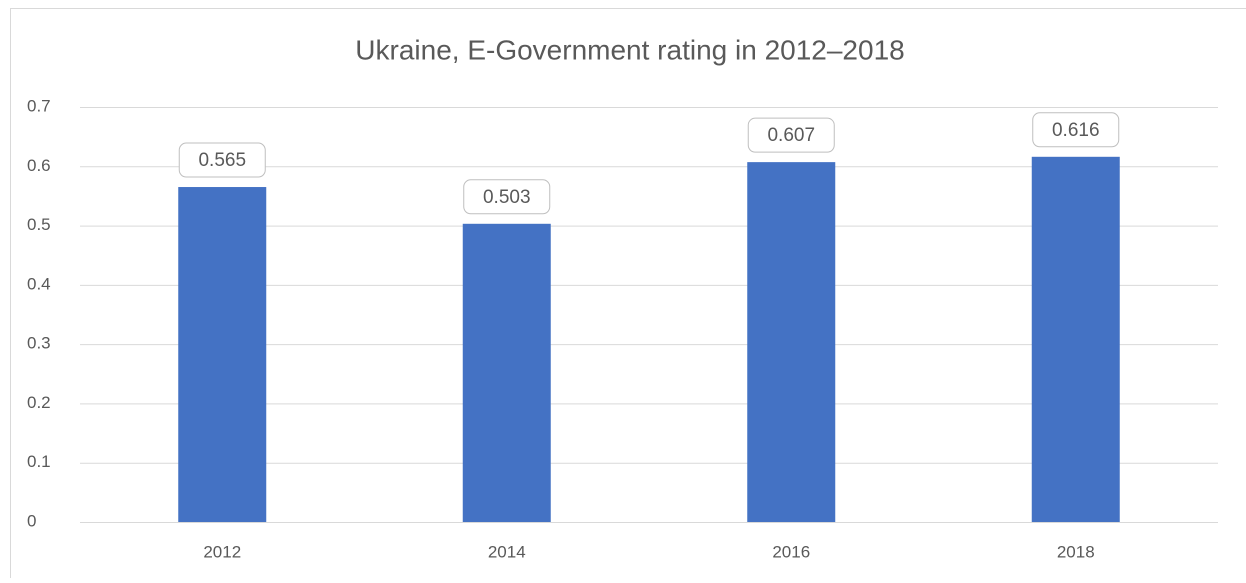 The height and width of the screenshot is (583, 1246). I want to click on x-tick-label: 2016, so click(791, 551).